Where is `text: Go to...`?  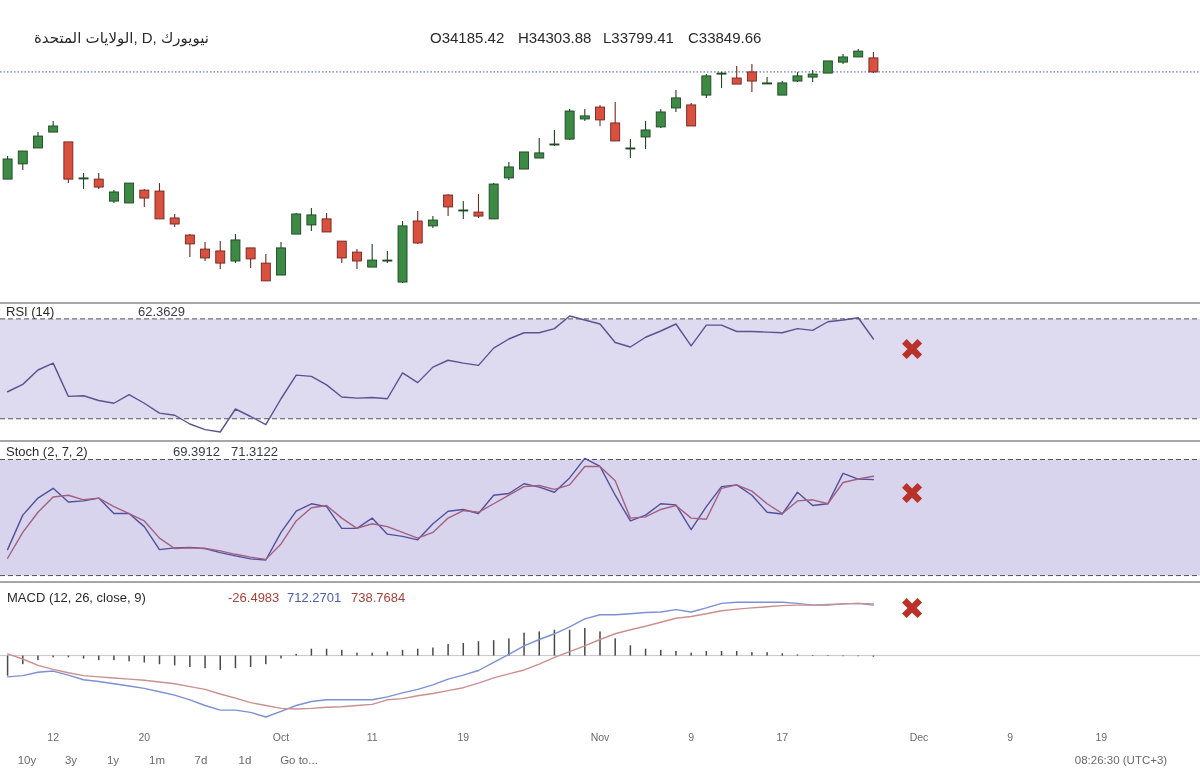 text: Go to... is located at coordinates (299, 760).